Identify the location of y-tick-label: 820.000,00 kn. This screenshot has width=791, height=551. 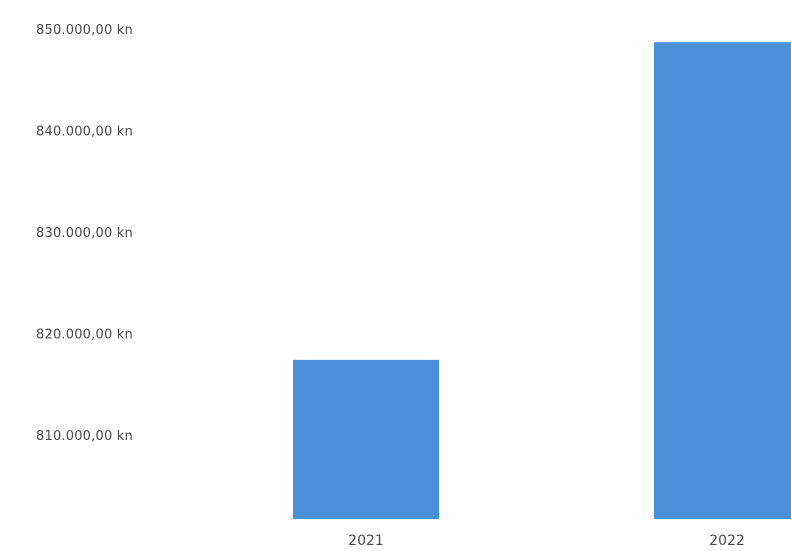
(84, 335).